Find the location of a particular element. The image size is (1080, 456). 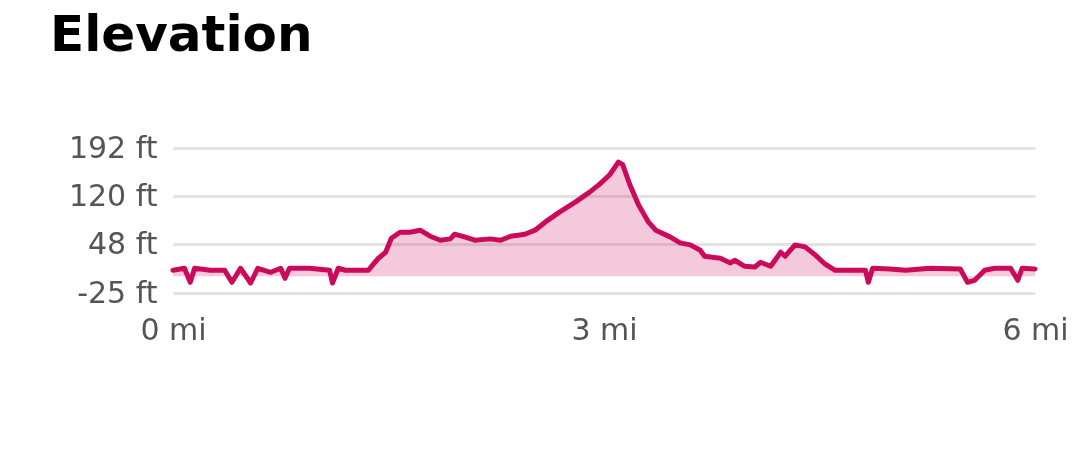

y-tick-label: 120 ft is located at coordinates (113, 195).